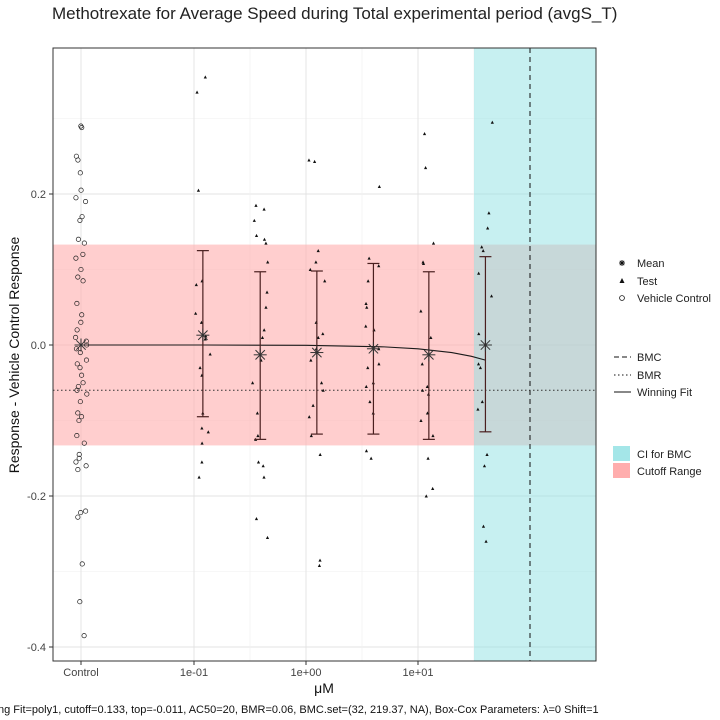 Image resolution: width=720 pixels, height=720 pixels. What do you see at coordinates (622, 280) in the screenshot?
I see `test-marker-icon` at bounding box center [622, 280].